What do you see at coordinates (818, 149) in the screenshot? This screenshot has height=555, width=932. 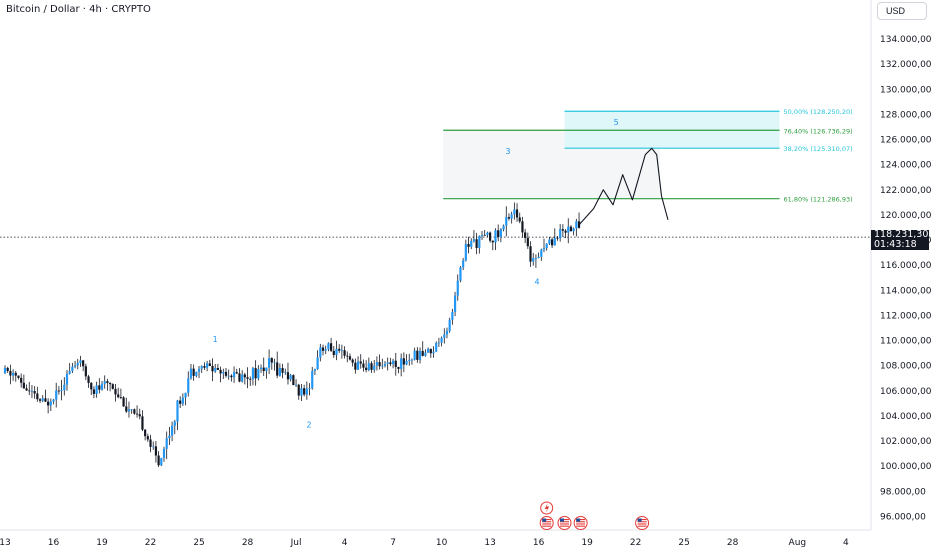 I see `fib-level-label: 38,20% (125.310,07)` at bounding box center [818, 149].